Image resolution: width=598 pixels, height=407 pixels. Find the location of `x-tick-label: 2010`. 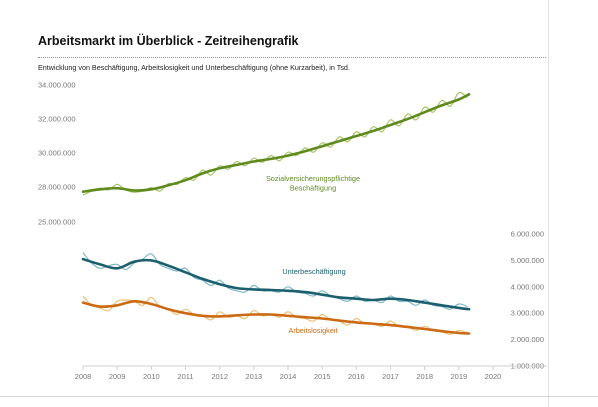

x-tick-label: 2010 is located at coordinates (151, 376).